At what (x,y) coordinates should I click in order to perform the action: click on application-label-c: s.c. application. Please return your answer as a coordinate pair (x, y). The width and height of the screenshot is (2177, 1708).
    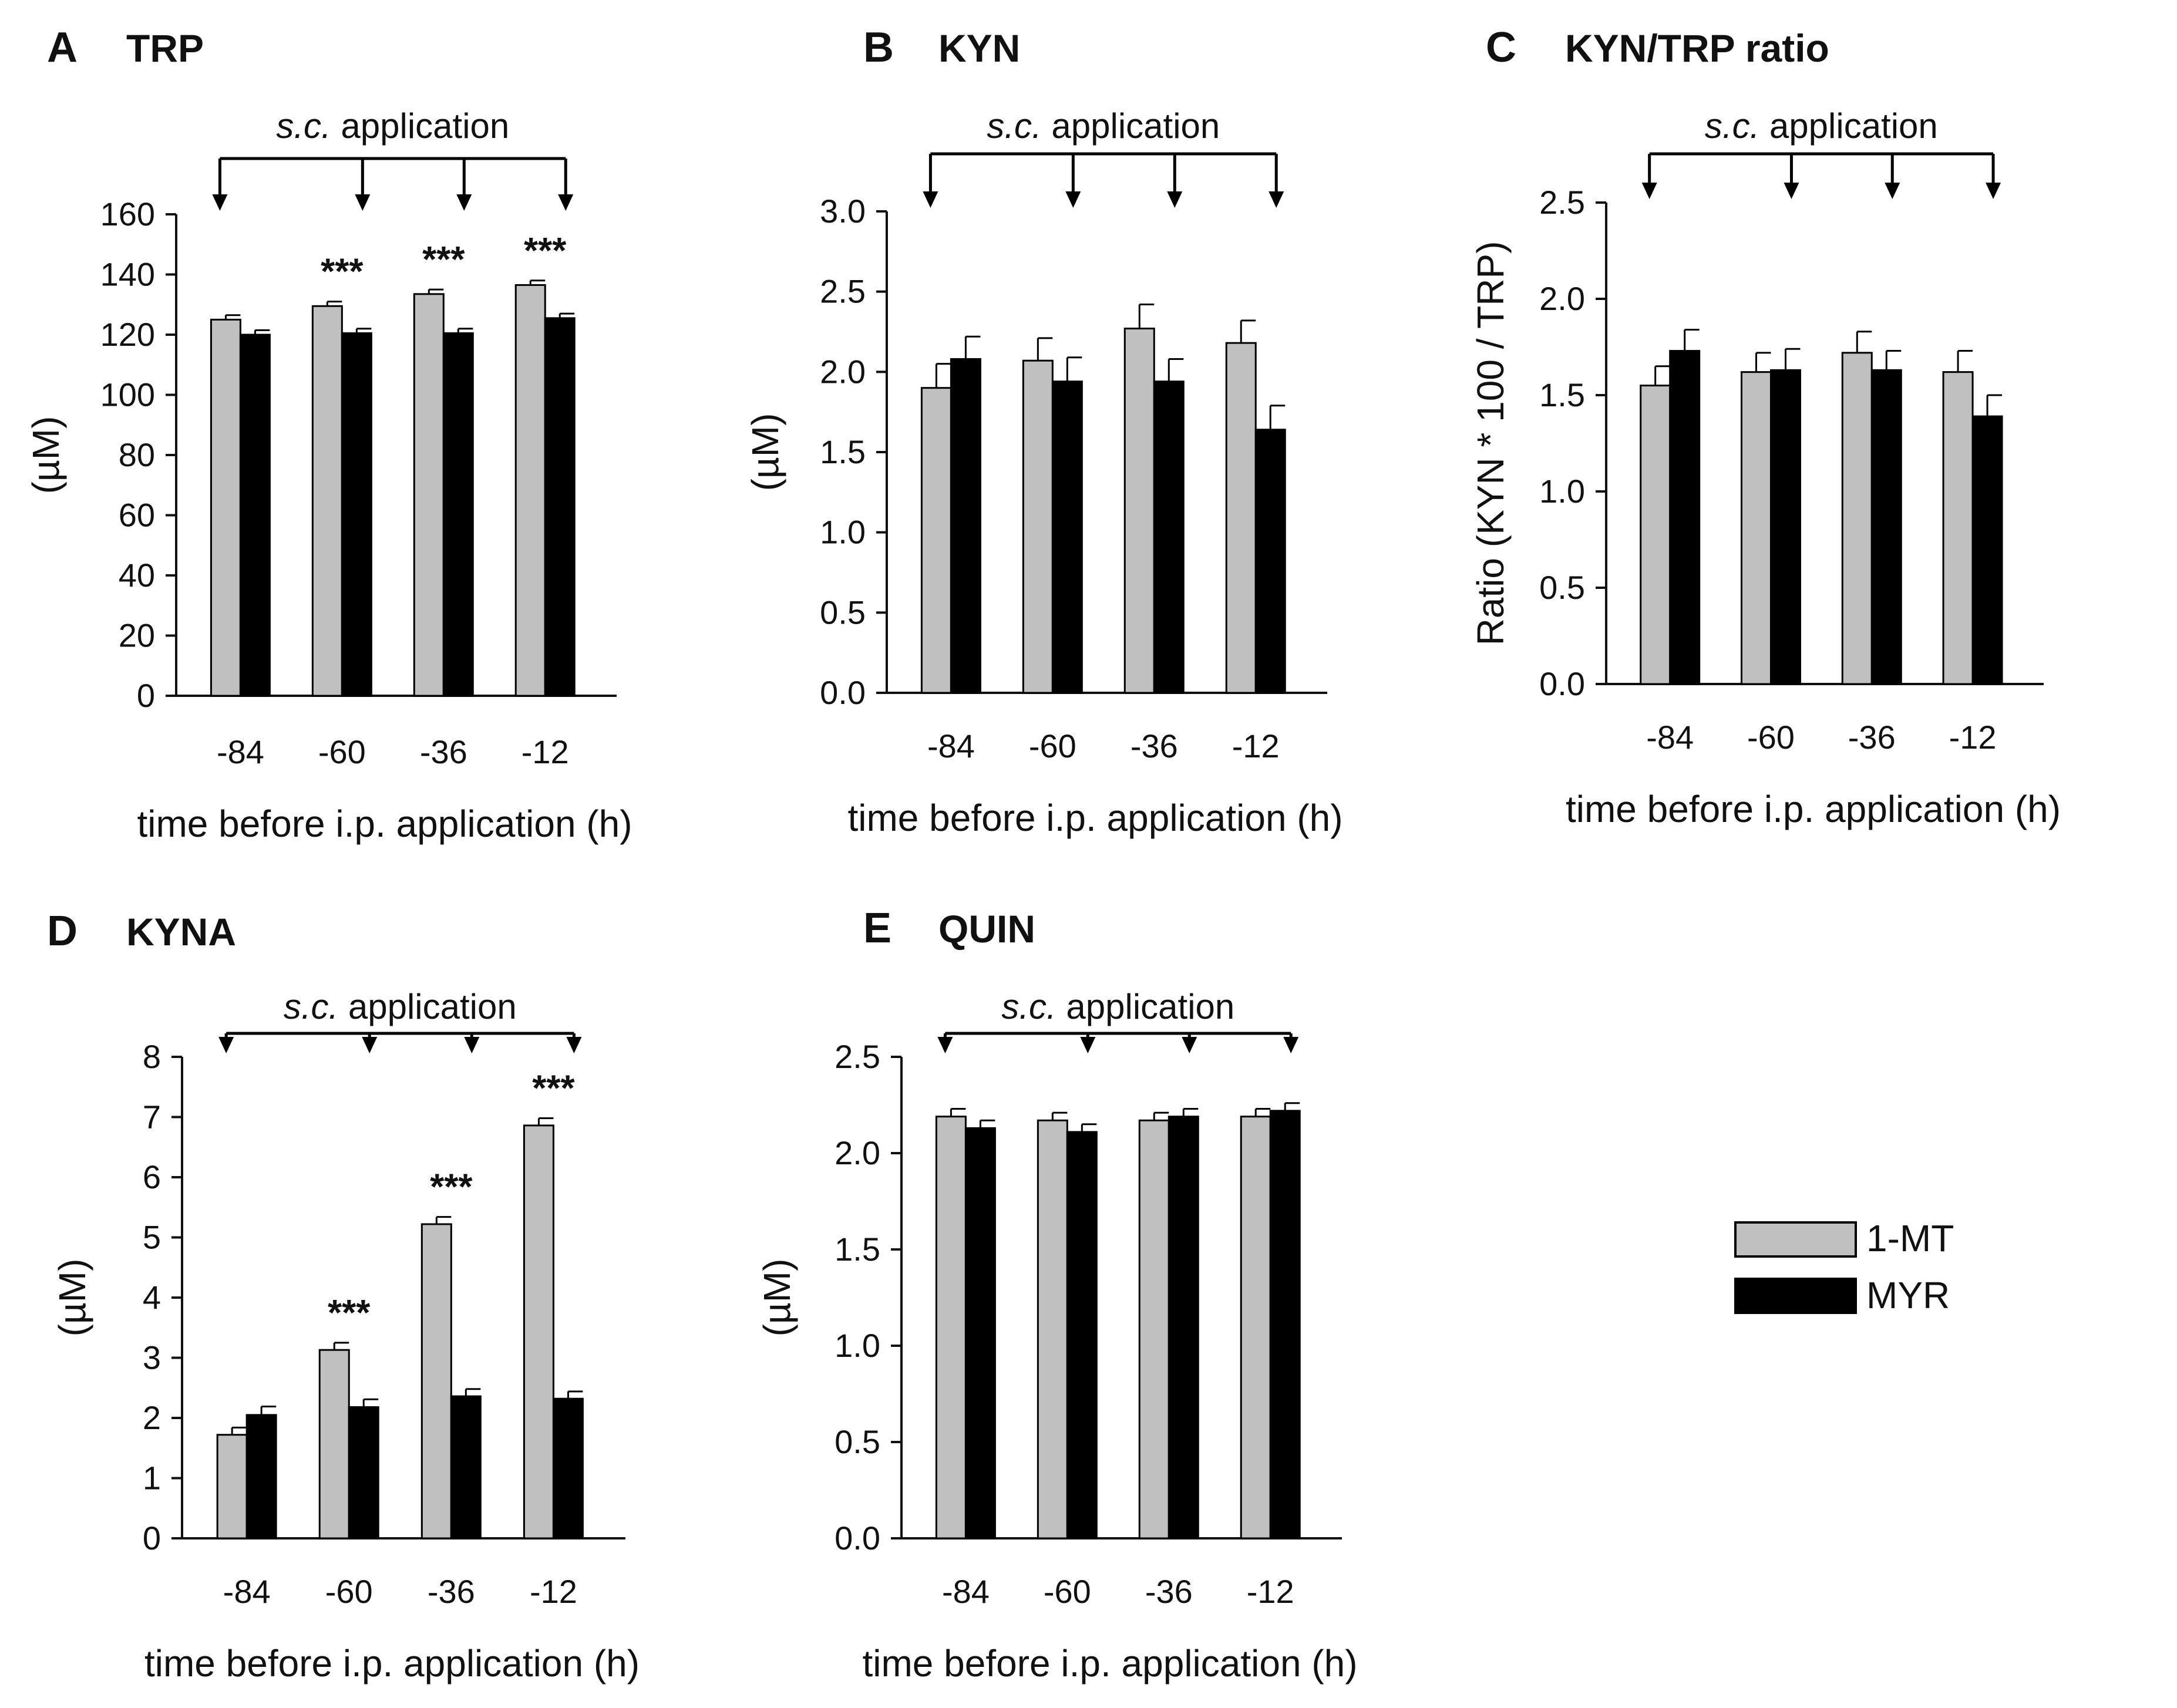
    Looking at the image, I should click on (1821, 126).